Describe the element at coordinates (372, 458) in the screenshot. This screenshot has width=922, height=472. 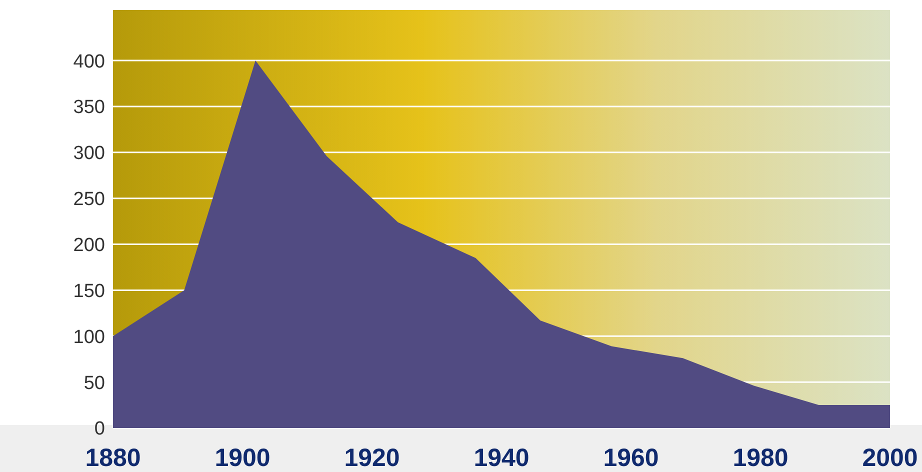
I see `x-tick-label: 1920` at that location.